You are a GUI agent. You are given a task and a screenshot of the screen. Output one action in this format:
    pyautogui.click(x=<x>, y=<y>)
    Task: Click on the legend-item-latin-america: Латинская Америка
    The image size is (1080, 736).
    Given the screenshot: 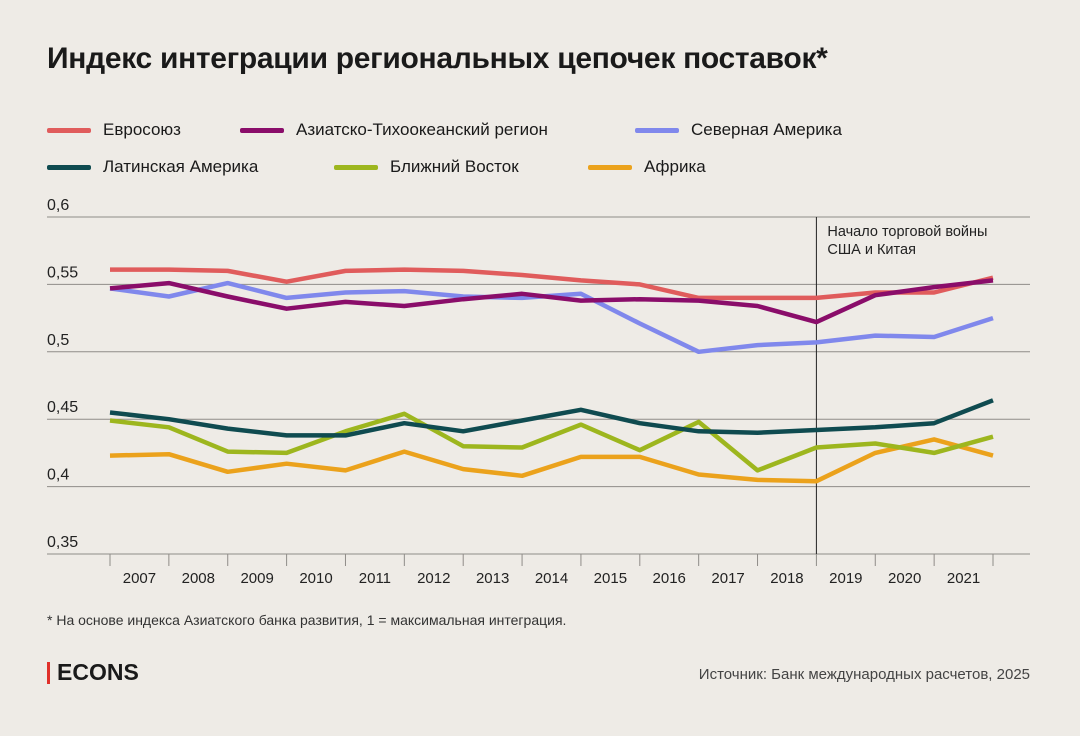 What is the action you would take?
    pyautogui.click(x=152, y=167)
    